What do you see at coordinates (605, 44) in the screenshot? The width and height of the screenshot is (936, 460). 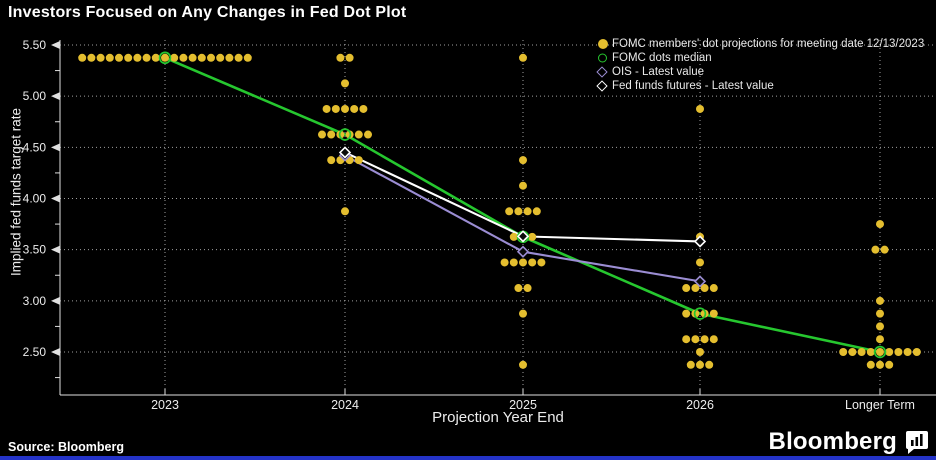 I see `filled-circle-icon` at bounding box center [605, 44].